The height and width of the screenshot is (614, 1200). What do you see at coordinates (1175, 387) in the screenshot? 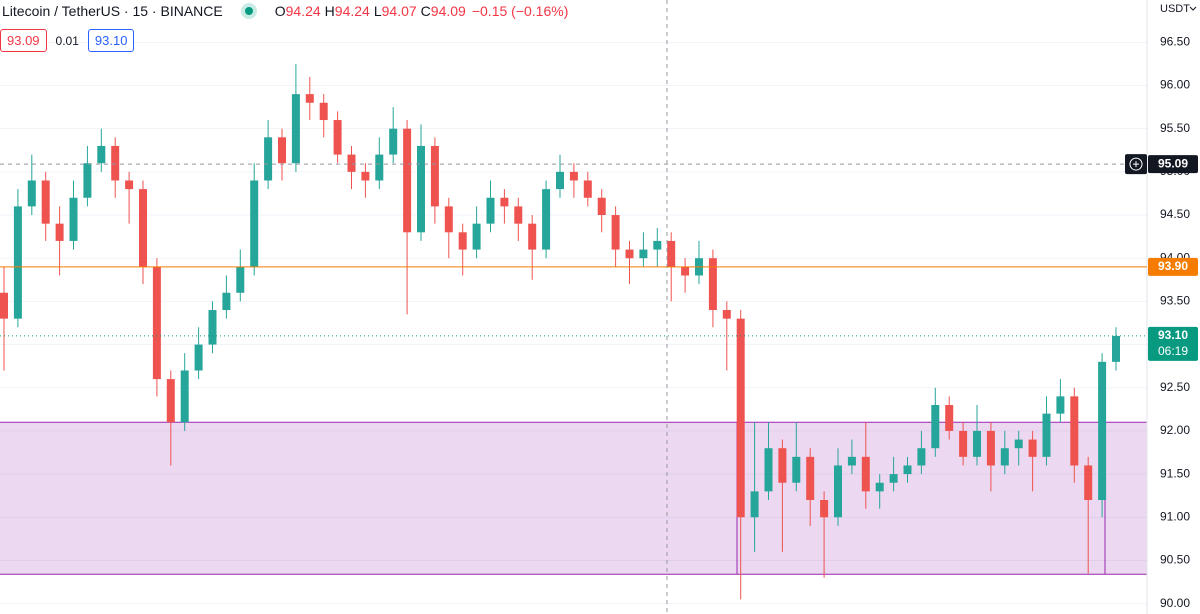
I see `y-tick-label: 92.50` at bounding box center [1175, 387].